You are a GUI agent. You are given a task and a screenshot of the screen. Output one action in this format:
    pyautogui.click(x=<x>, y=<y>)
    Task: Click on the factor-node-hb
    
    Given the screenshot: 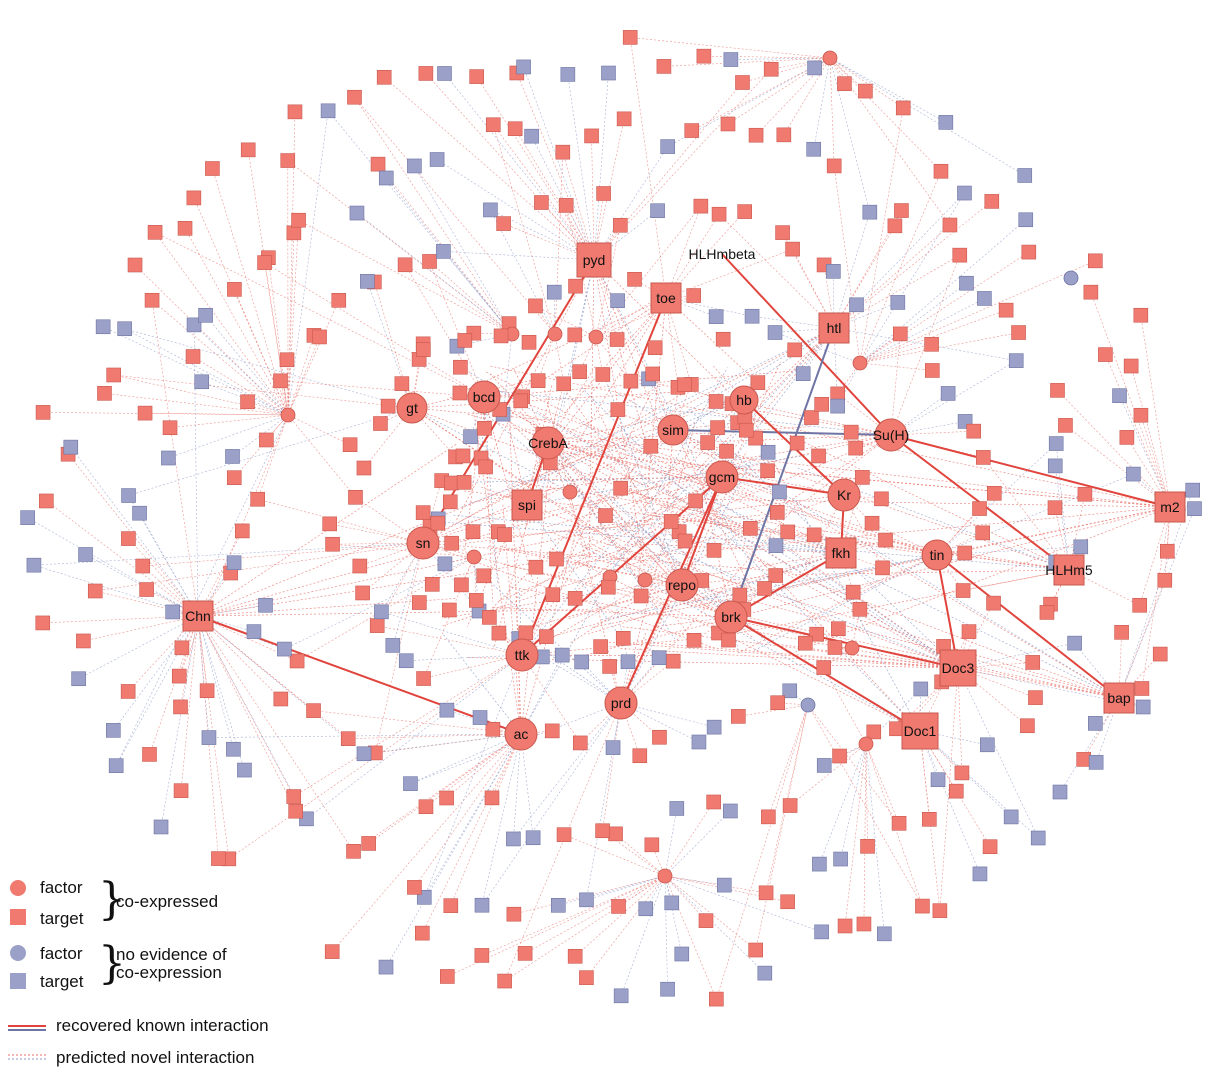 What is the action you would take?
    pyautogui.click(x=744, y=400)
    